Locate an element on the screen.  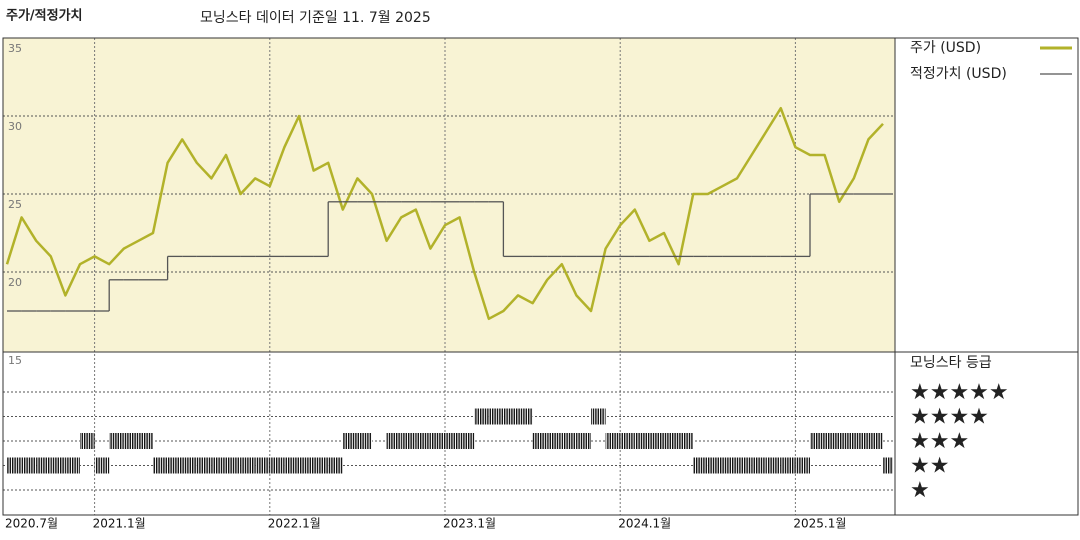
y-tick-label: 15 is located at coordinates (15, 360).